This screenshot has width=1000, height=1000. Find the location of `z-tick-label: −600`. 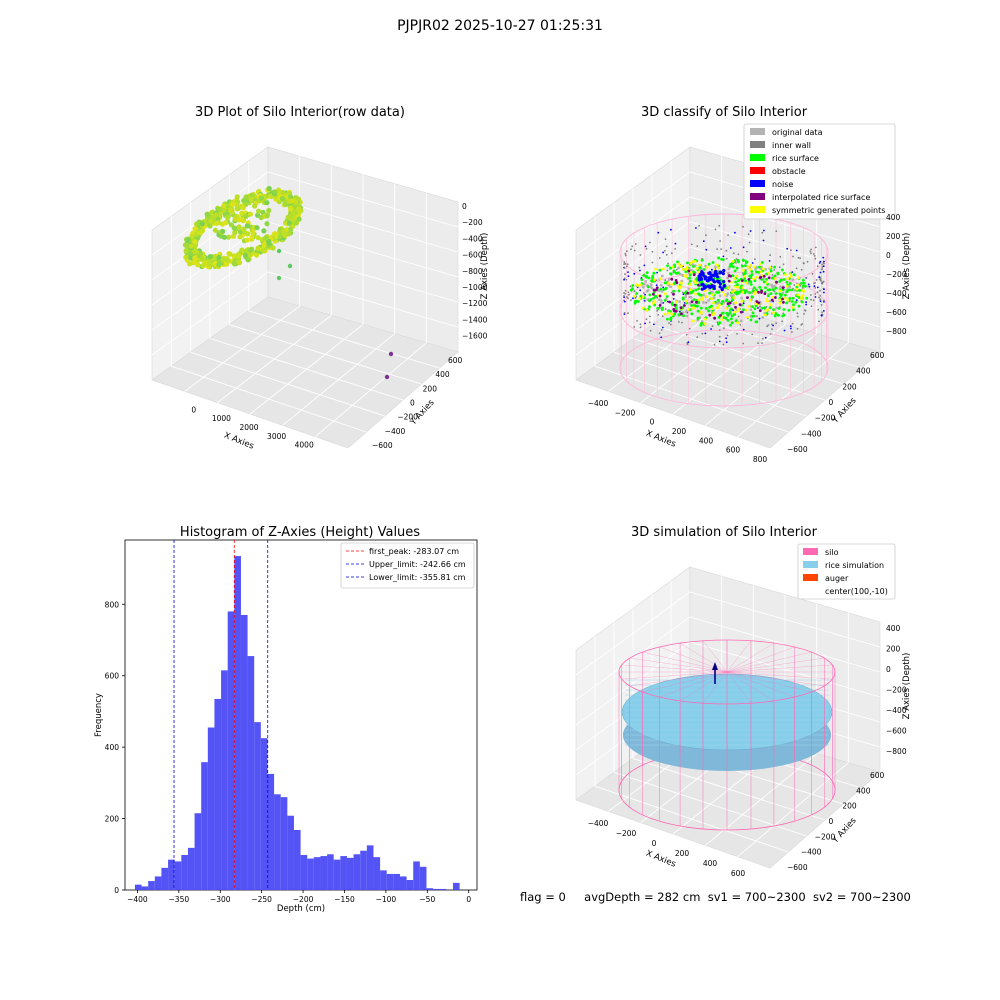

z-tick-label: −600 is located at coordinates (472, 255).